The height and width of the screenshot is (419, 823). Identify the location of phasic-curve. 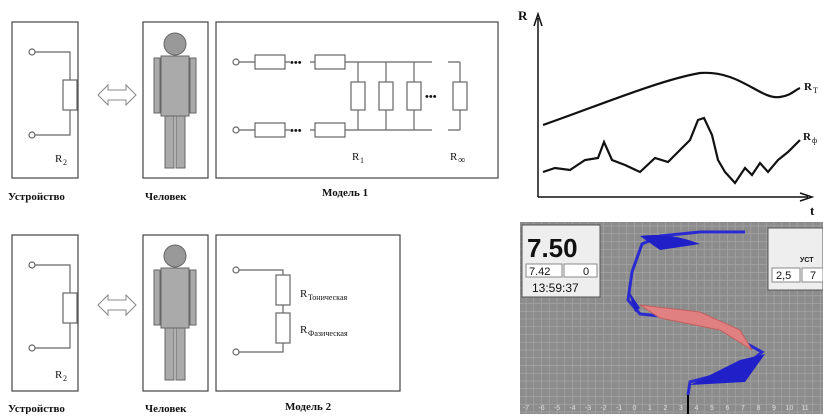
(671, 150).